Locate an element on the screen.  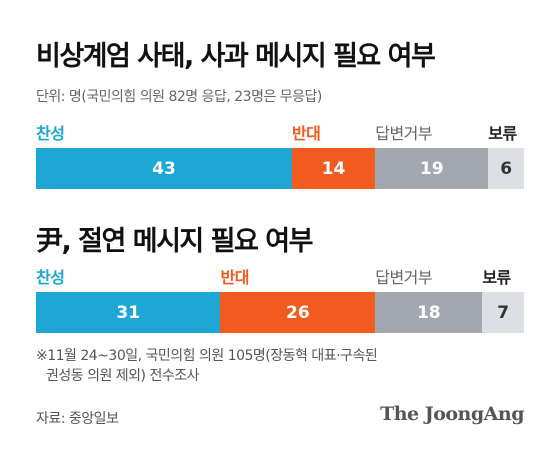
chart1-bar-approve: 43 is located at coordinates (164, 168).